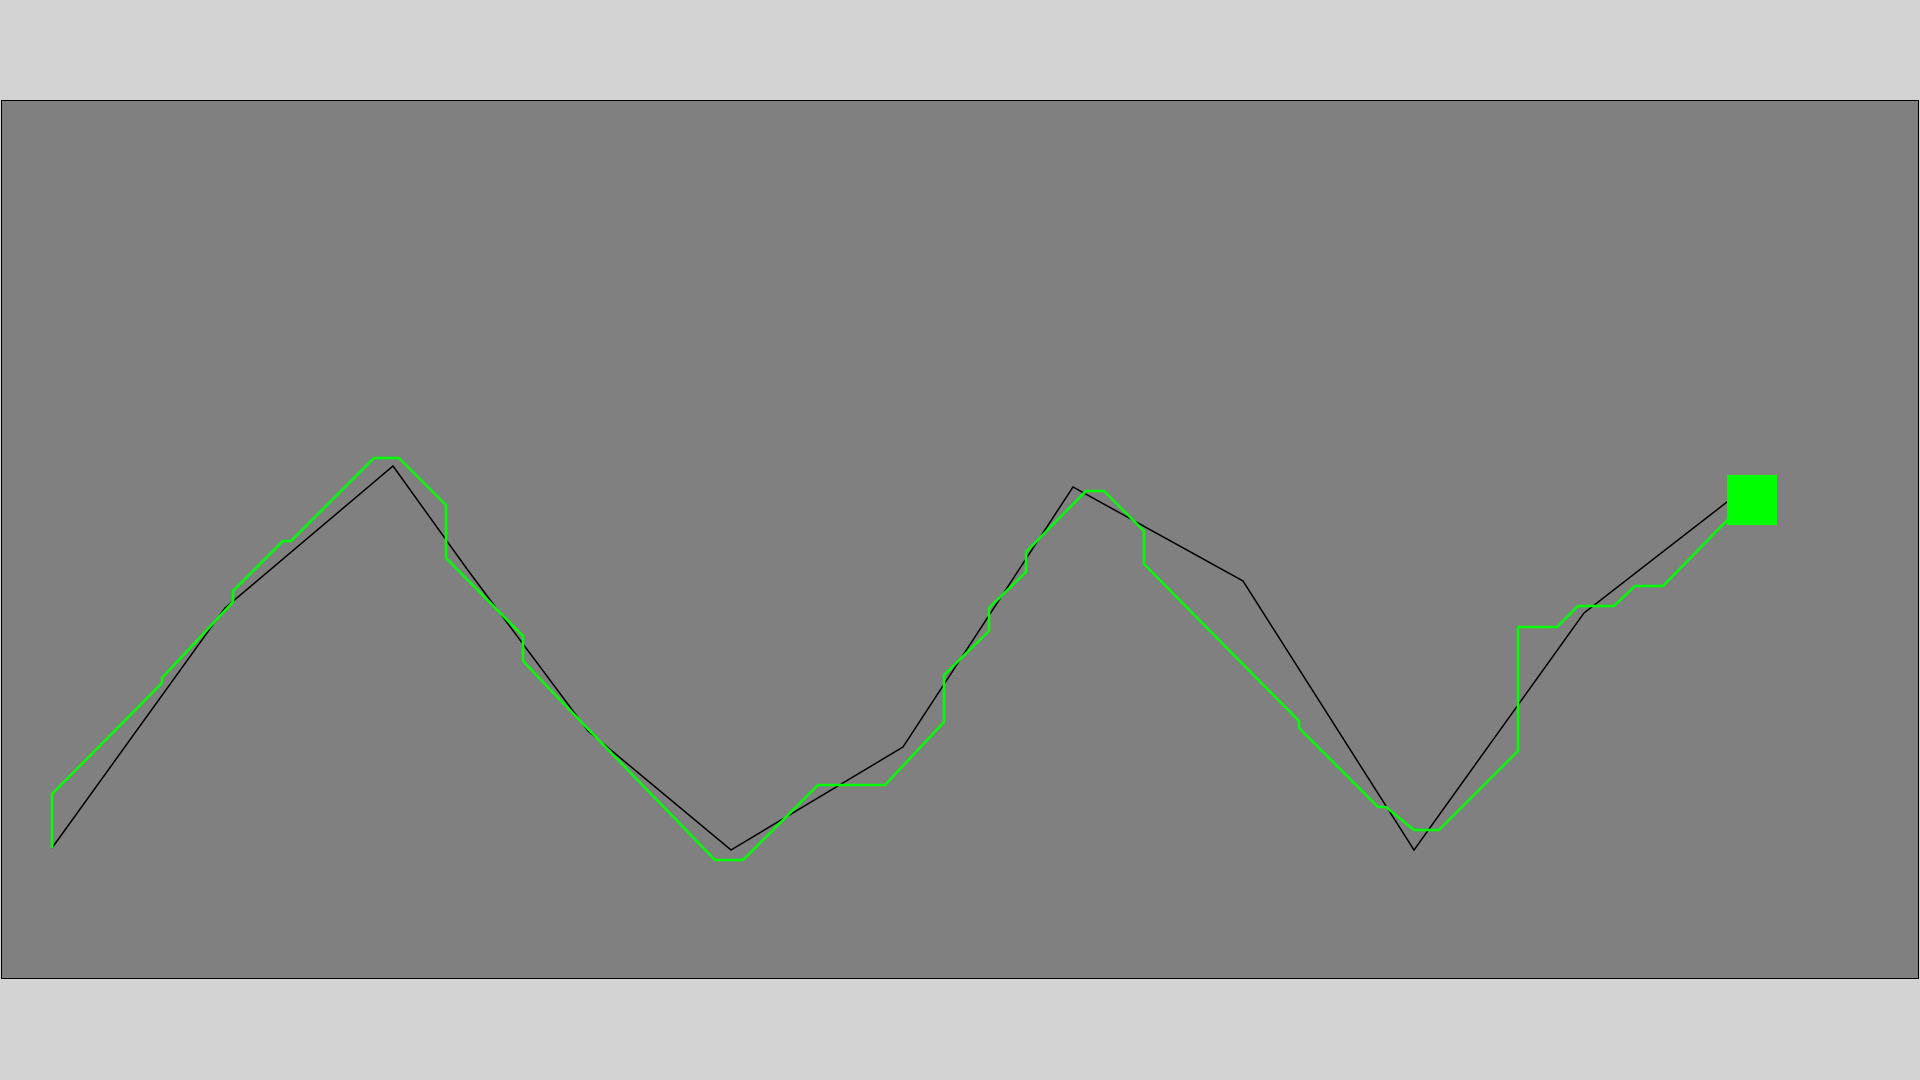  Describe the element at coordinates (1752, 500) in the screenshot. I see `player-square-icon` at that location.